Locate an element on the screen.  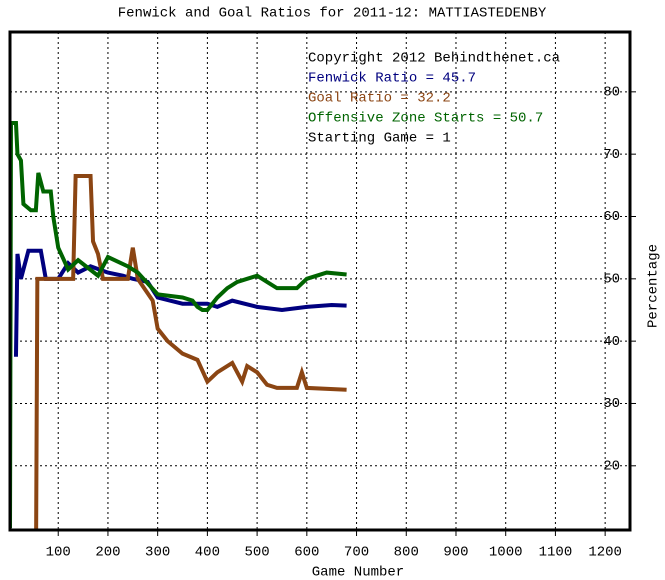
x-tick-label: 100 is located at coordinates (58, 553).